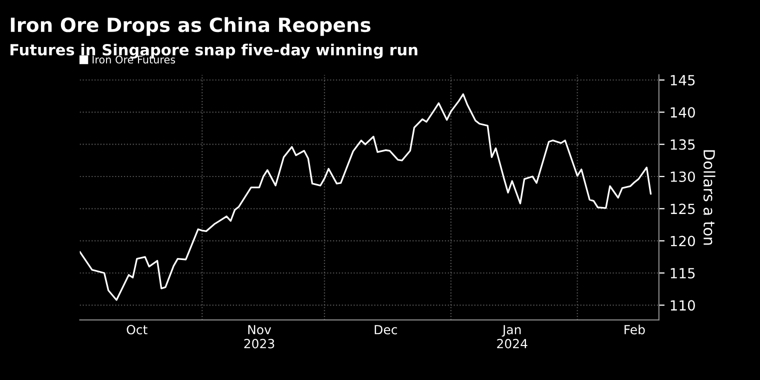 The image size is (760, 380). What do you see at coordinates (512, 336) in the screenshot?
I see `x-tick-label: Jan 2024` at bounding box center [512, 336].